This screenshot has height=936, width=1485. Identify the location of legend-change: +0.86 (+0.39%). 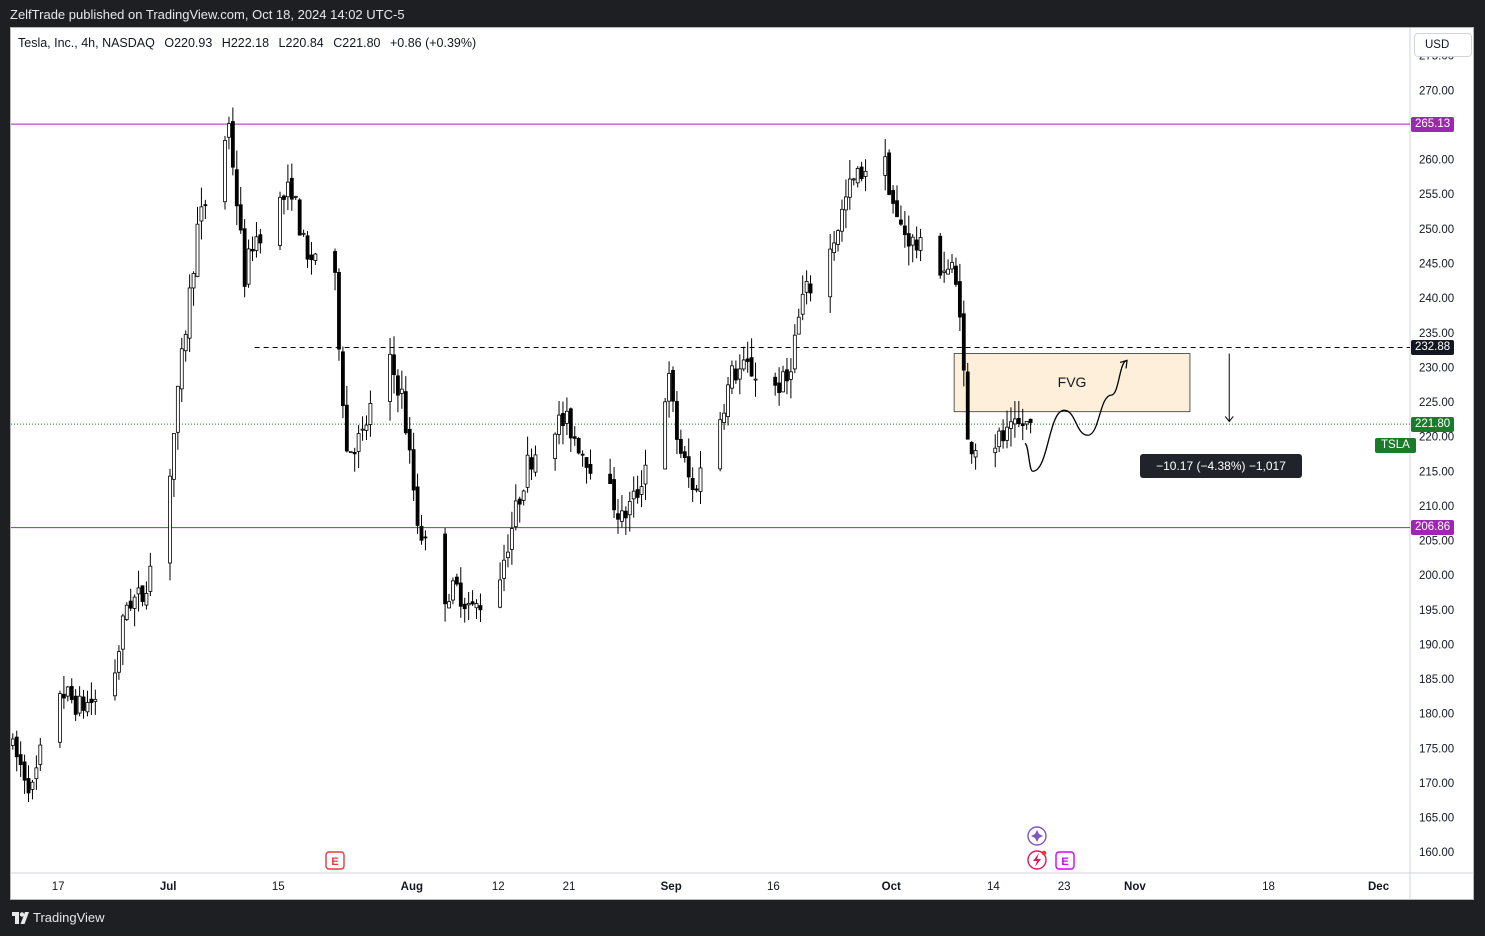
(433, 43).